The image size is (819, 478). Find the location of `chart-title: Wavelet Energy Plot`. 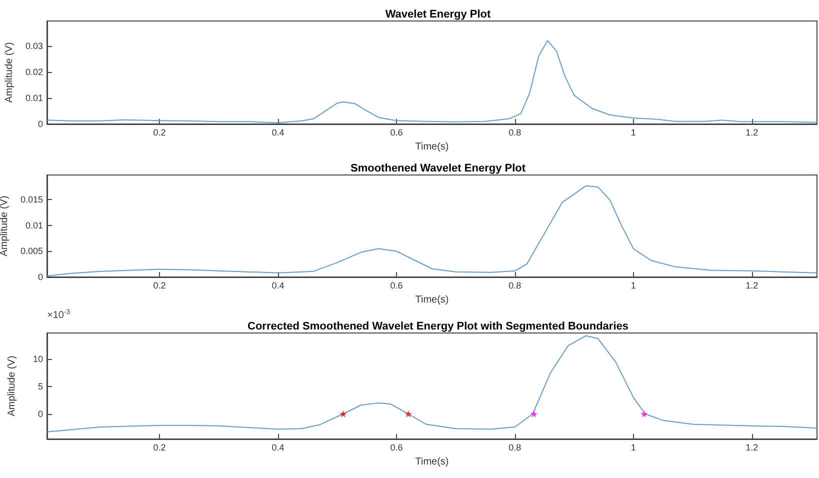

chart-title: Wavelet Energy Plot is located at coordinates (438, 14).